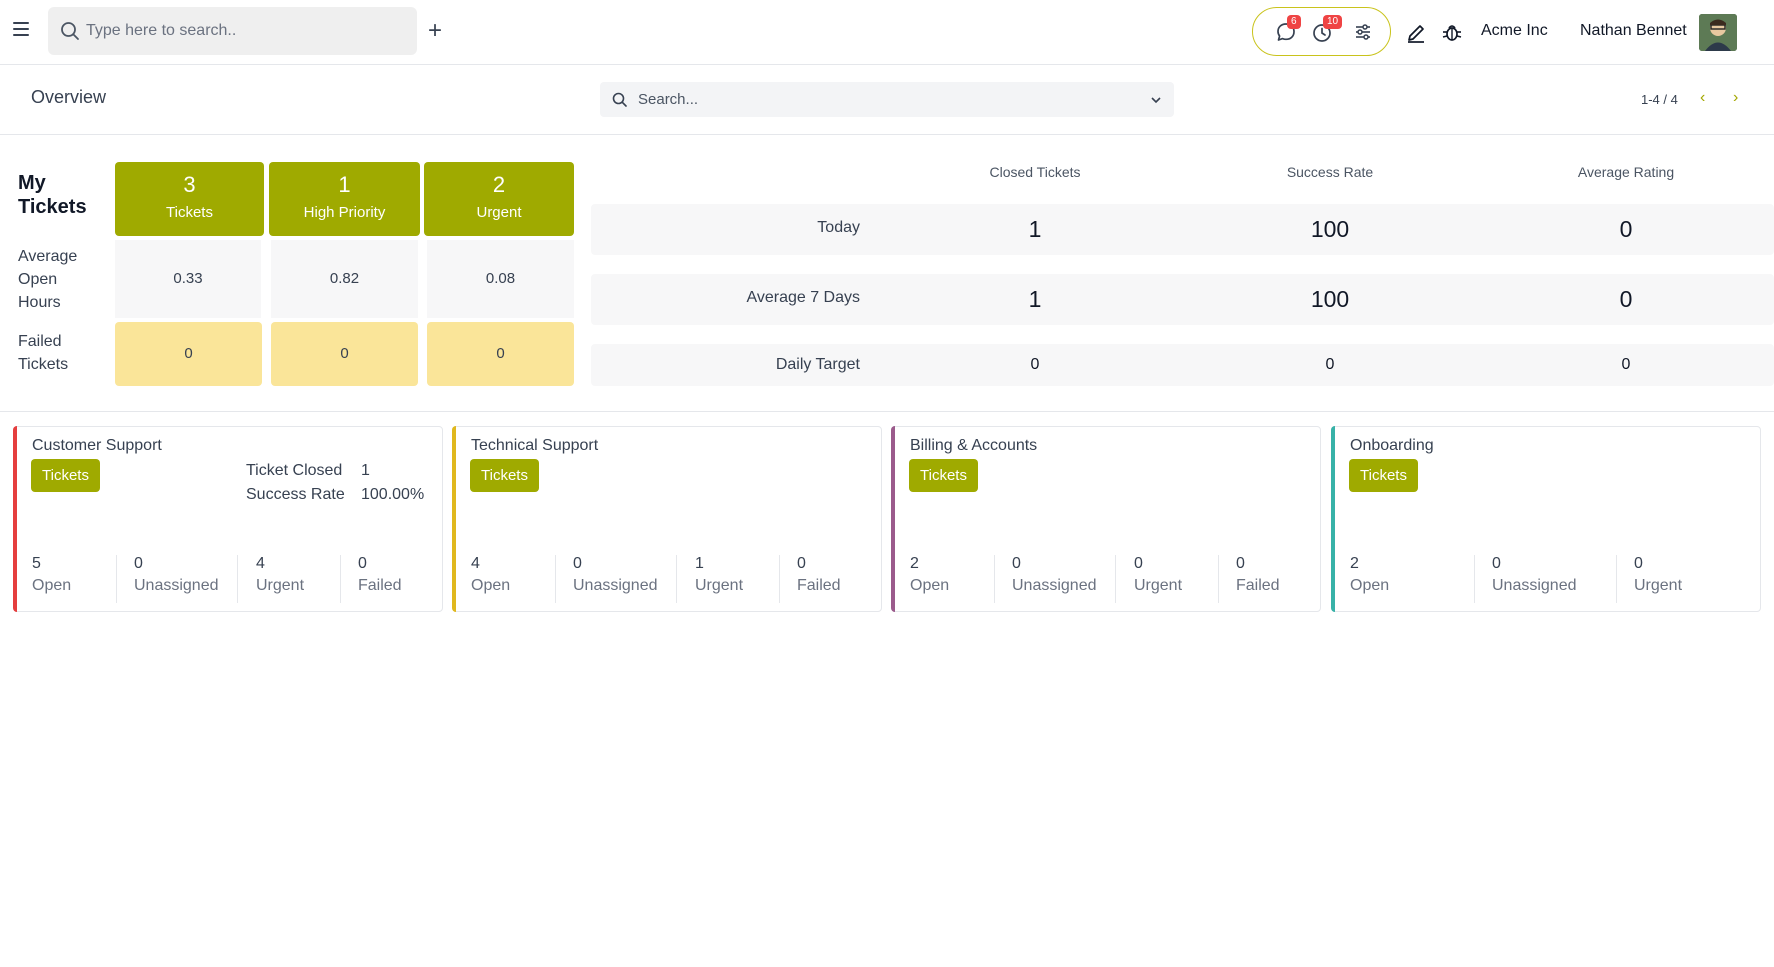 The height and width of the screenshot is (967, 1774). I want to click on today-closed-value: 1, so click(1035, 229).